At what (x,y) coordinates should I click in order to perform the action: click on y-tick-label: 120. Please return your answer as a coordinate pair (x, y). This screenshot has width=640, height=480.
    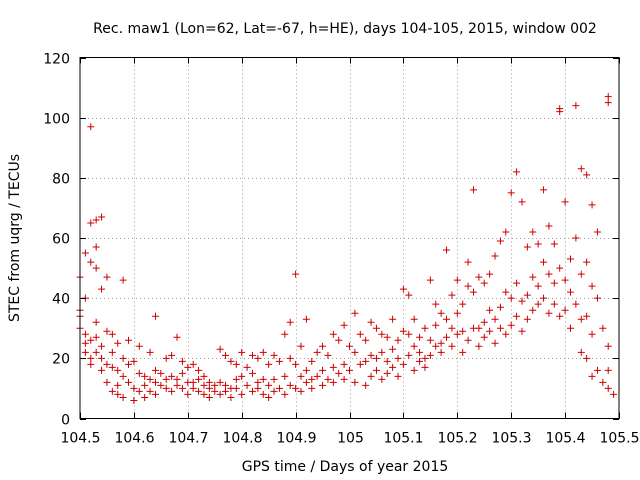
    Looking at the image, I should click on (56, 60).